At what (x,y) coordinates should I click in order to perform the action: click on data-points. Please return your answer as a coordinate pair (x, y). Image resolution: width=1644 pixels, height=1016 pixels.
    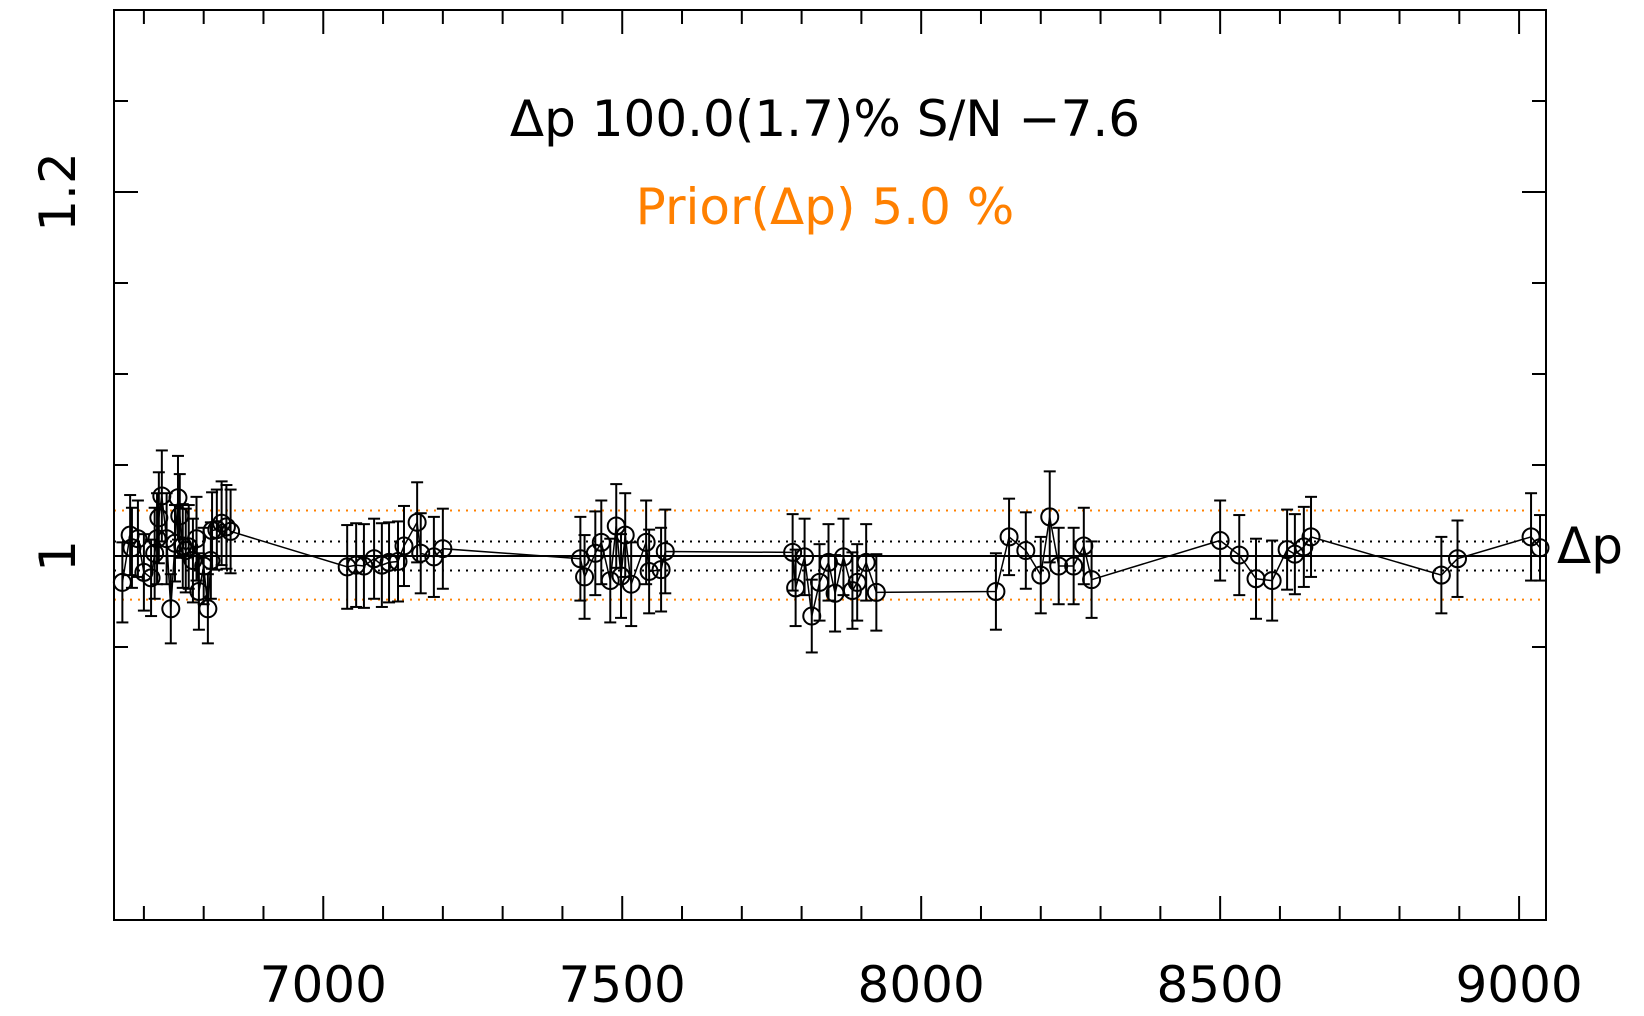
    Looking at the image, I should click on (831, 556).